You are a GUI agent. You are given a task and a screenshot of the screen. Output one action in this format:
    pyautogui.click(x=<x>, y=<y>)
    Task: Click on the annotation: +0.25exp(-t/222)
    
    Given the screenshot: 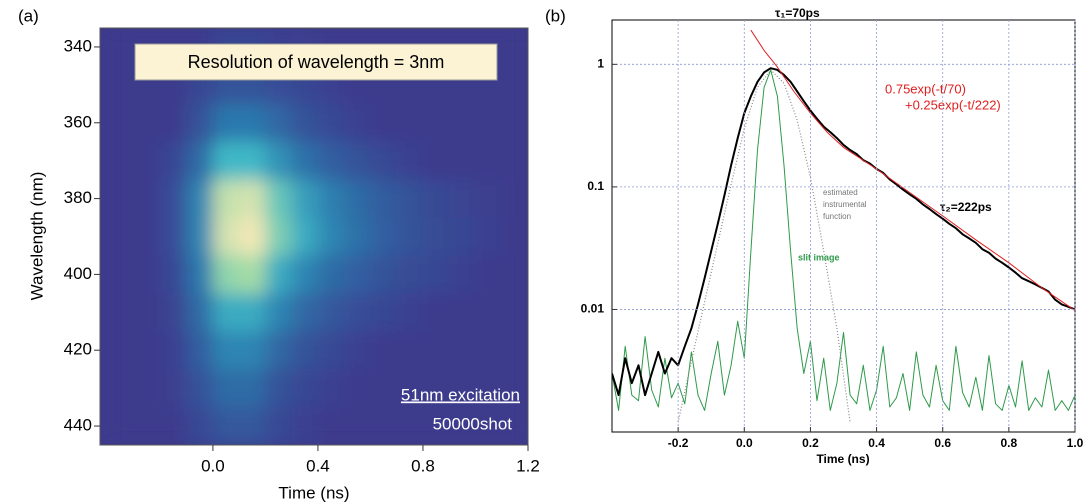 What is the action you would take?
    pyautogui.click(x=953, y=104)
    